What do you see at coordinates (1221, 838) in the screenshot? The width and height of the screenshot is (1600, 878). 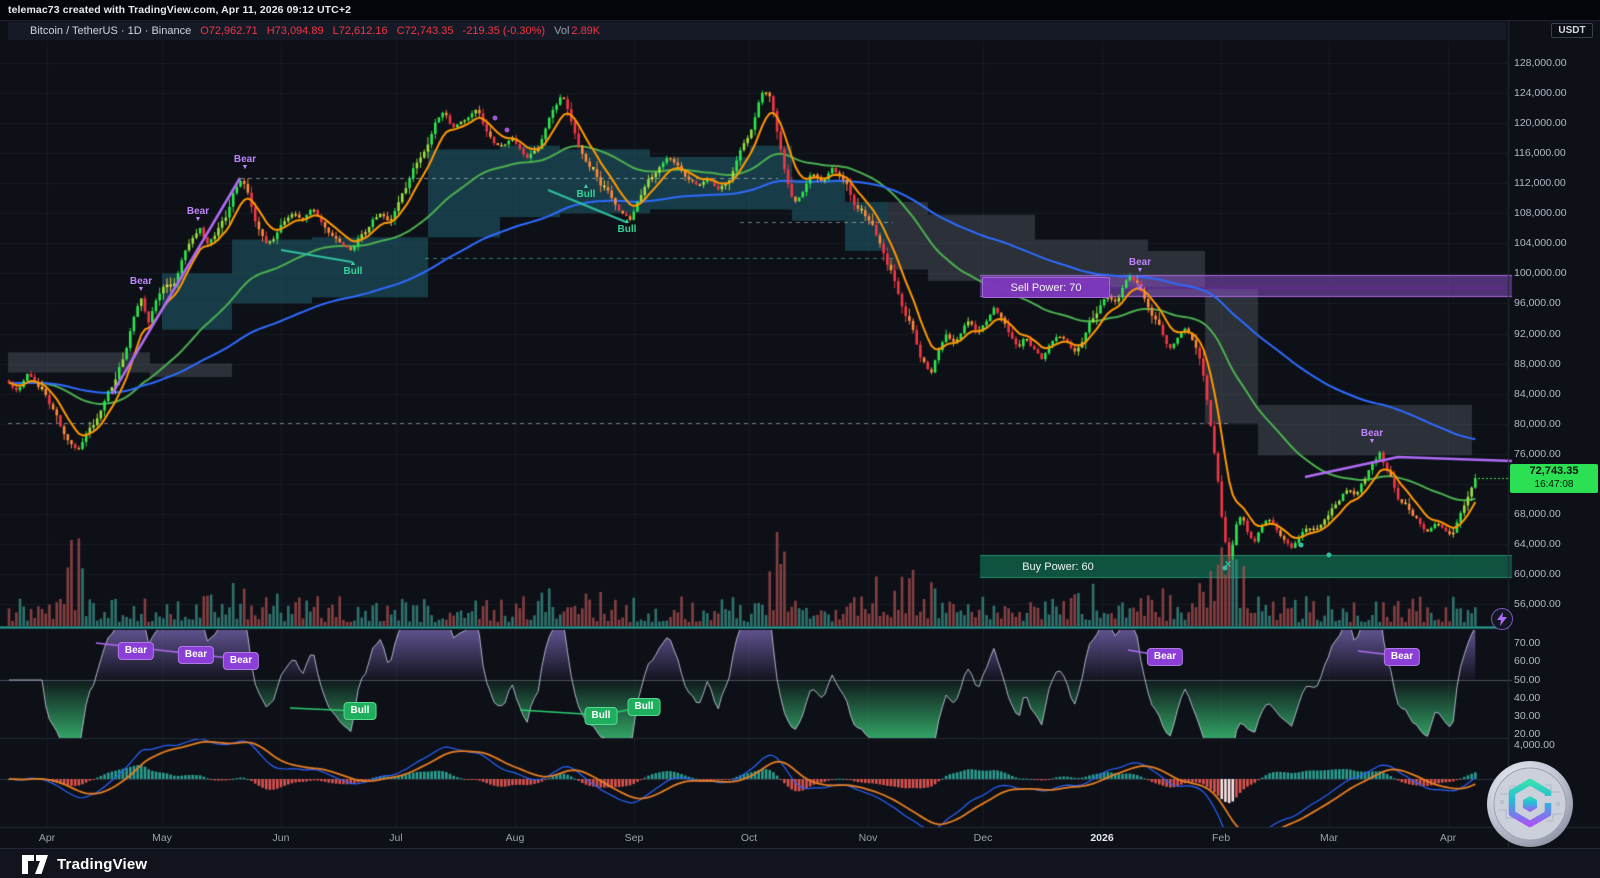 I see `time-axis-label-feb: Feb` at bounding box center [1221, 838].